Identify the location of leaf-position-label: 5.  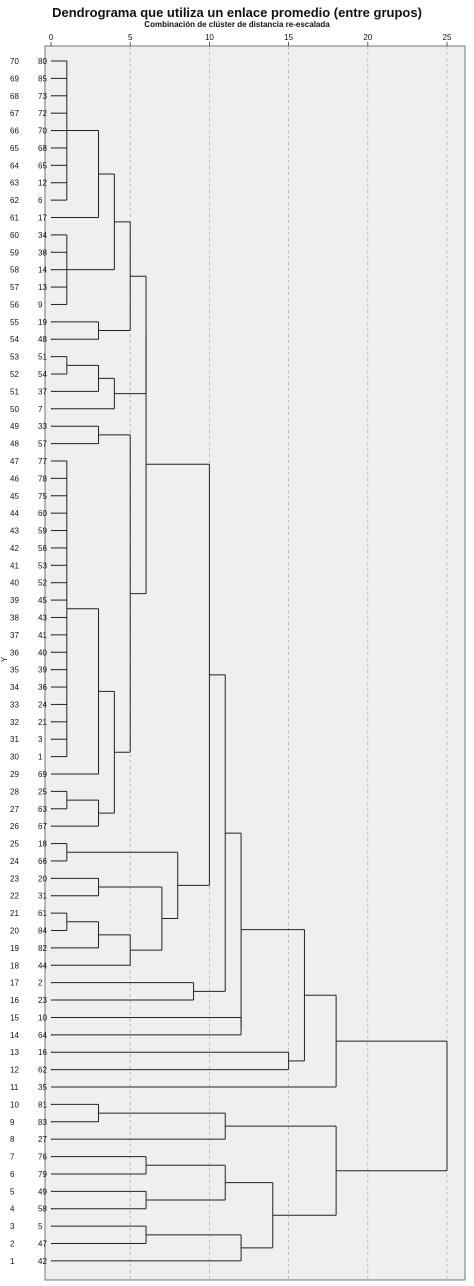
(12, 1191).